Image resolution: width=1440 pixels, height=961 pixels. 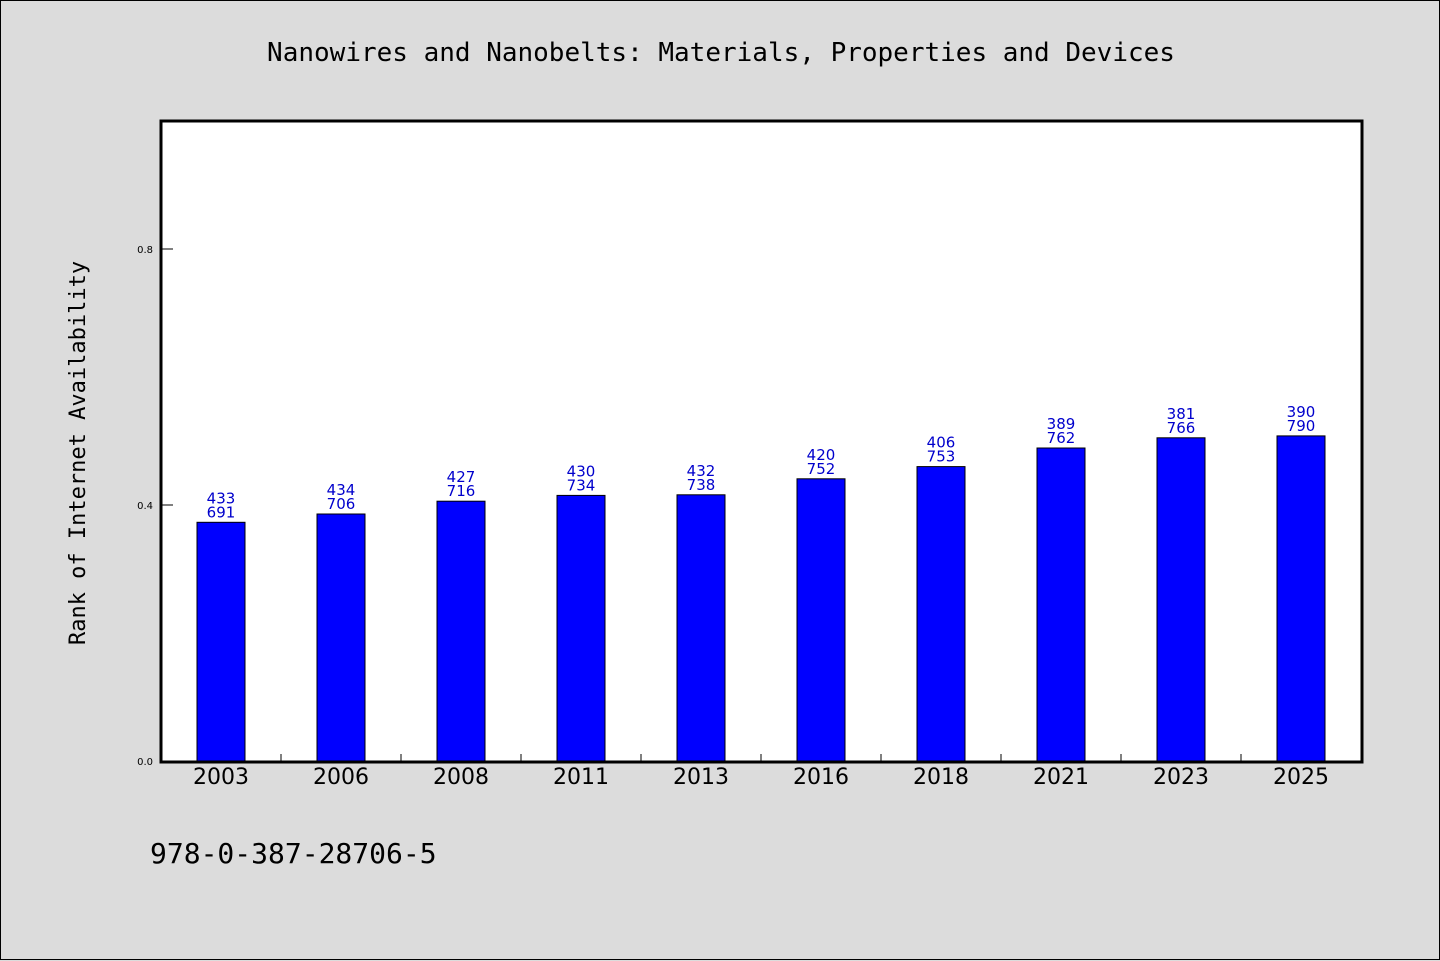 What do you see at coordinates (1061, 424) in the screenshot?
I see `data-label-top-2021: 389` at bounding box center [1061, 424].